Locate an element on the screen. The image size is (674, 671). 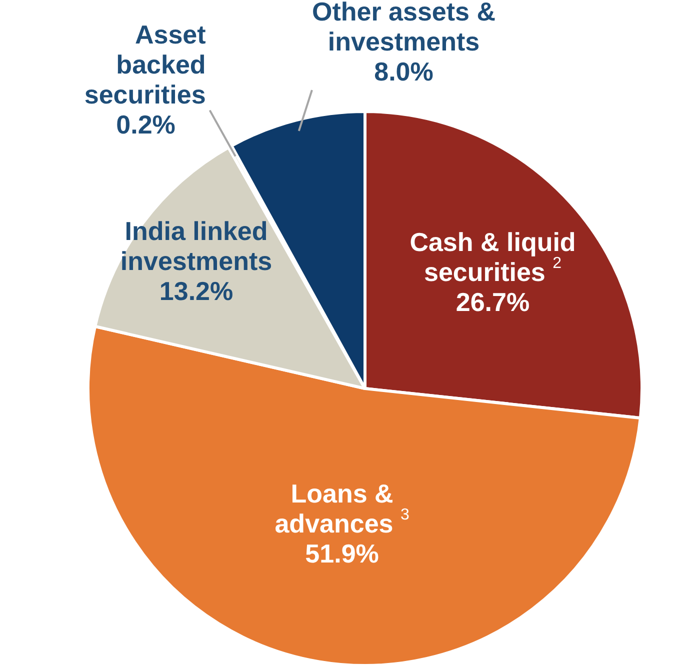
data-label: 13.2% is located at coordinates (196, 291).